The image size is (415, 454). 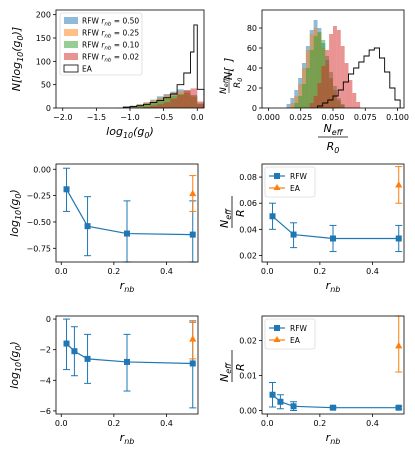 I want to click on p4-ytick-label: 0.06, so click(x=248, y=203).